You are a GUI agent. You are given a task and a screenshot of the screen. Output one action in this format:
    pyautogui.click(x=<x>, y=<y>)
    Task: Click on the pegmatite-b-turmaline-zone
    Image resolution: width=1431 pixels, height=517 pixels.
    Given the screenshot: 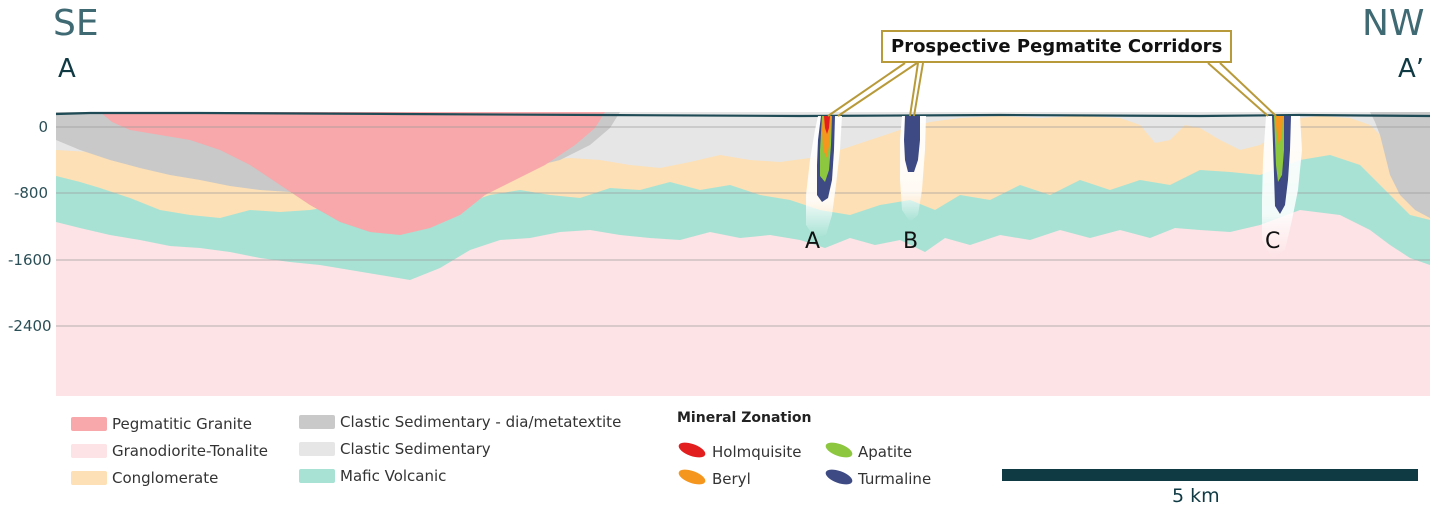 What is the action you would take?
    pyautogui.click(x=912, y=144)
    